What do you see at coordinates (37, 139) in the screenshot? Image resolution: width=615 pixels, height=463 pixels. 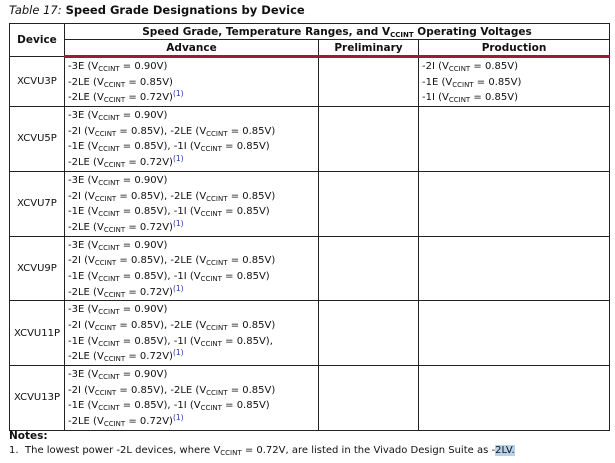 I see `device-name: XCVU5P` at bounding box center [37, 139].